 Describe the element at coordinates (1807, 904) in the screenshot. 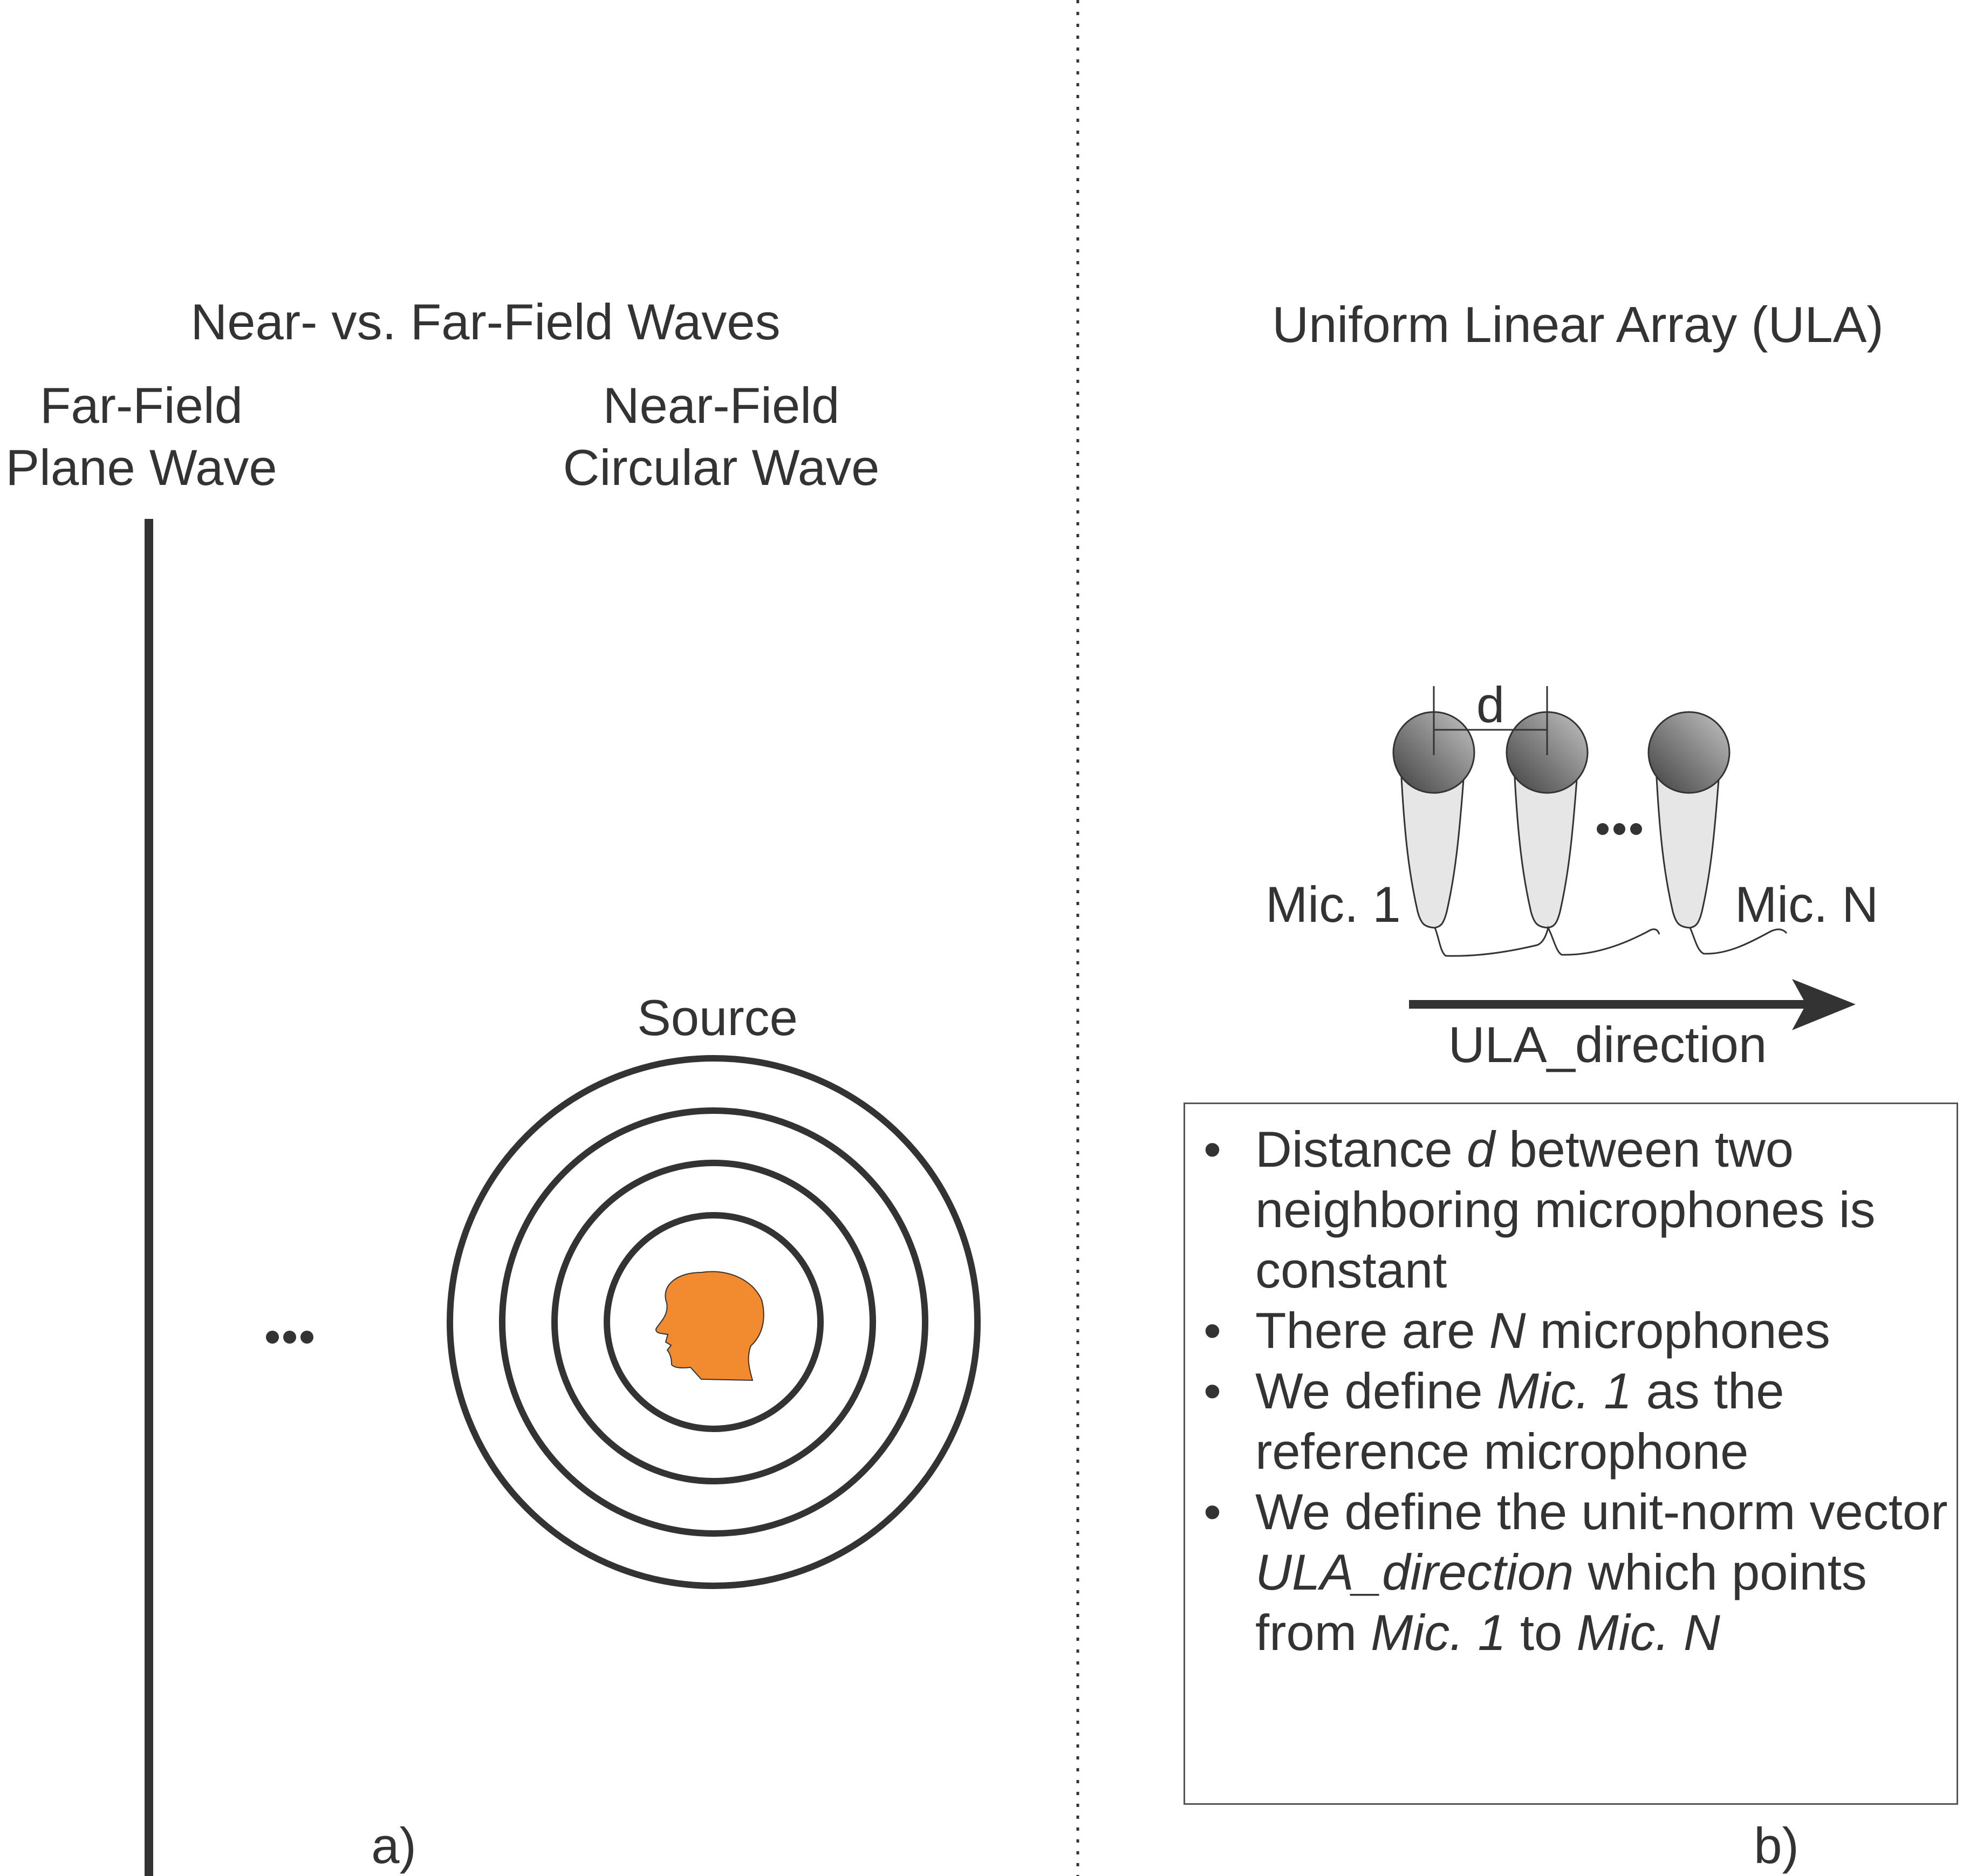

I see `mic-last-label: Mic. N` at that location.